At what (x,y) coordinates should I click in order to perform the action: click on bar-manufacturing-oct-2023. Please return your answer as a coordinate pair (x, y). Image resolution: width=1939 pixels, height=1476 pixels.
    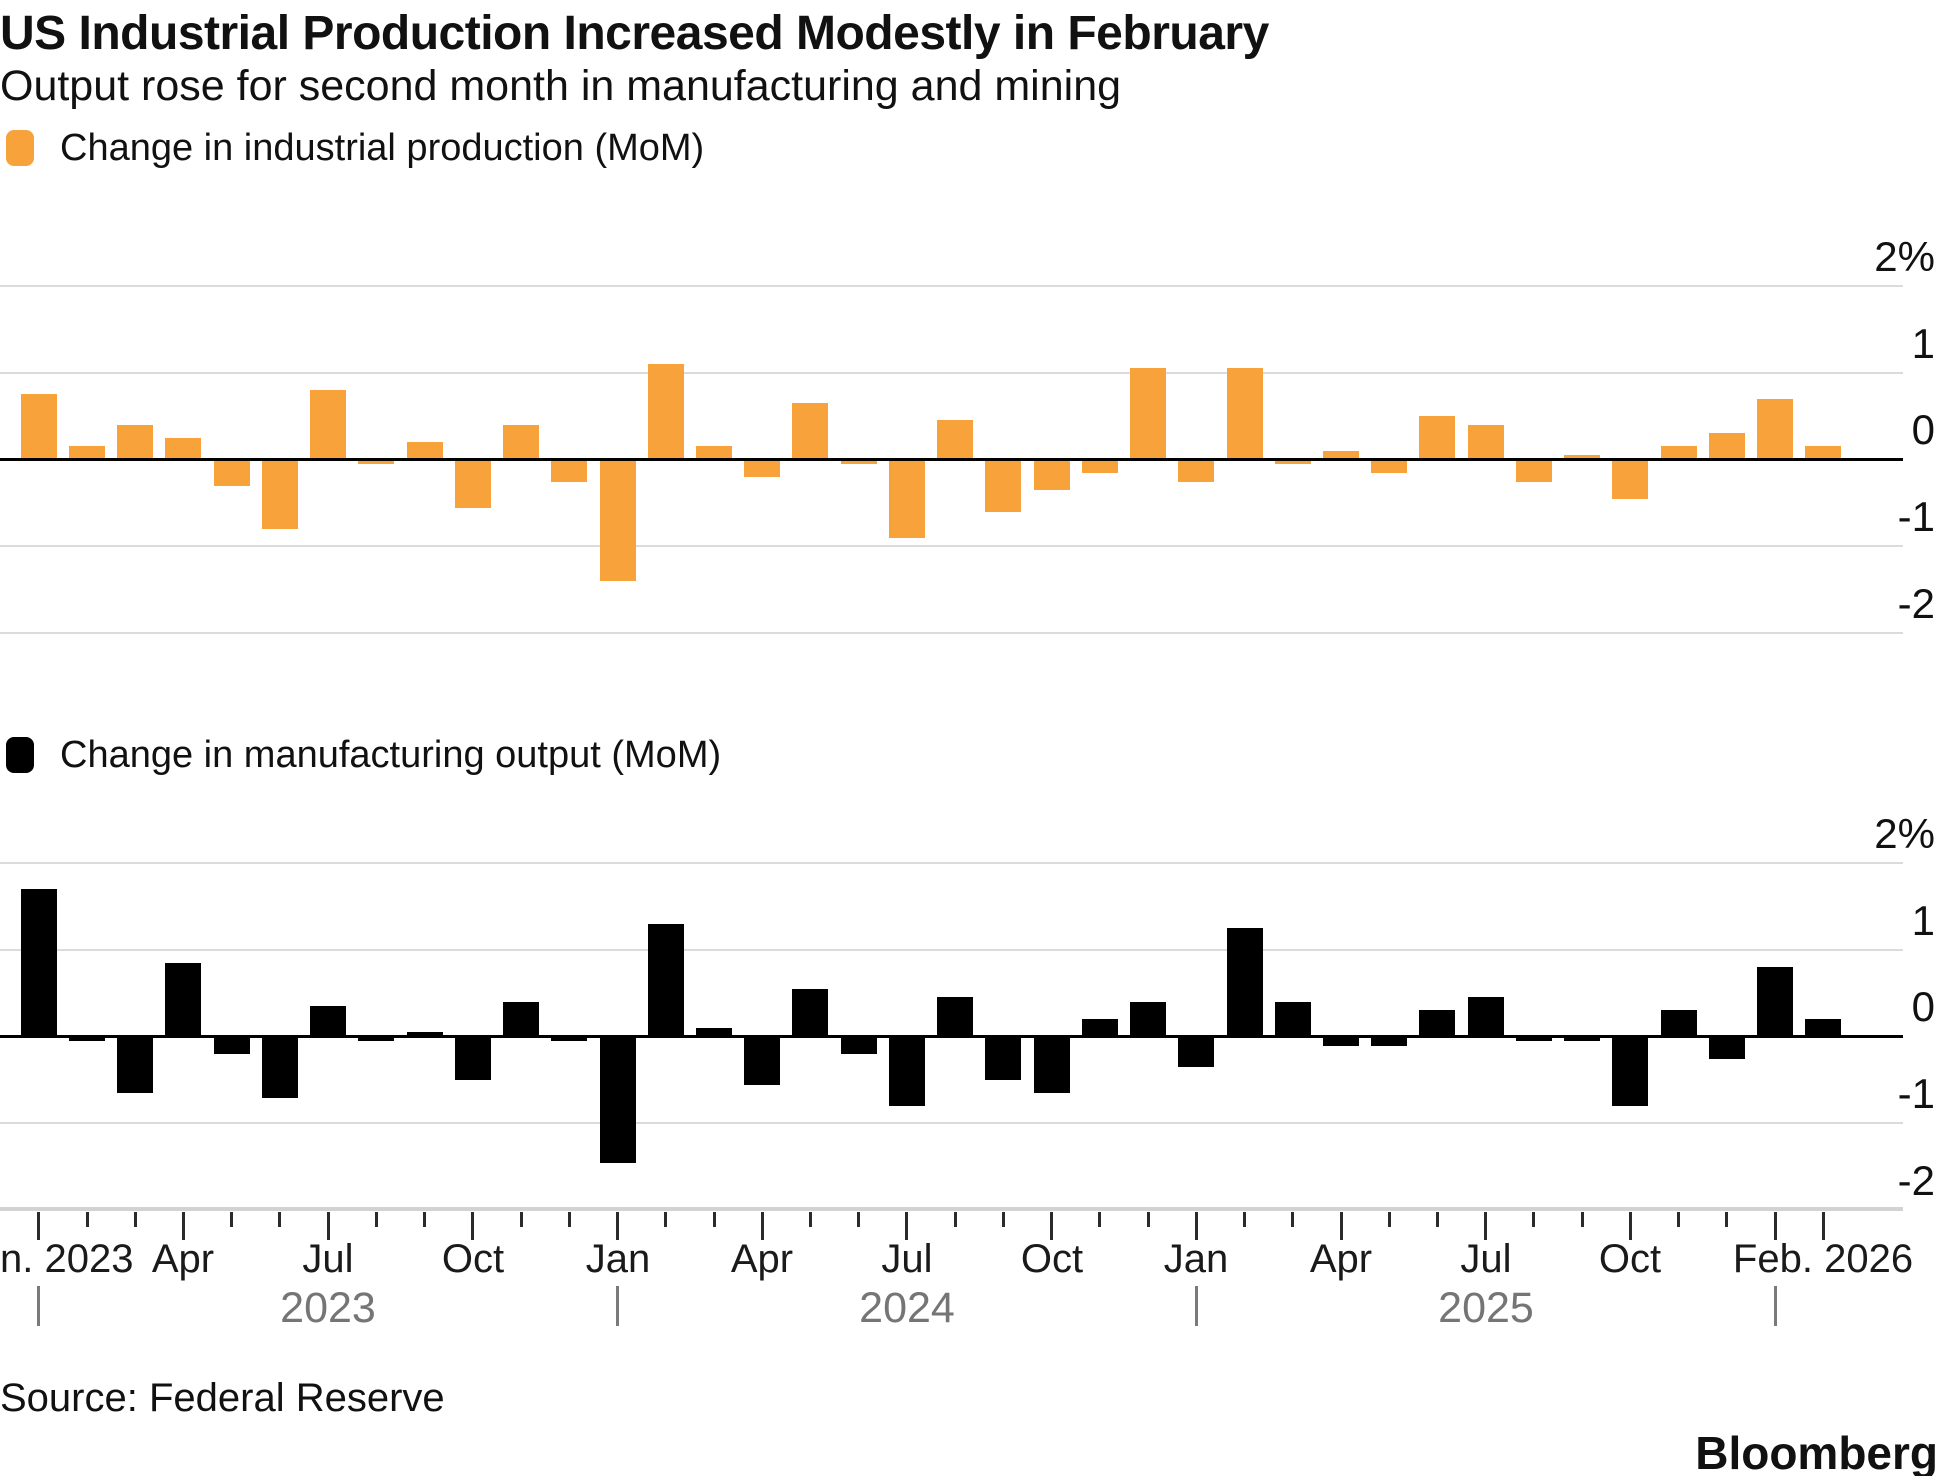
    Looking at the image, I should click on (473, 1058).